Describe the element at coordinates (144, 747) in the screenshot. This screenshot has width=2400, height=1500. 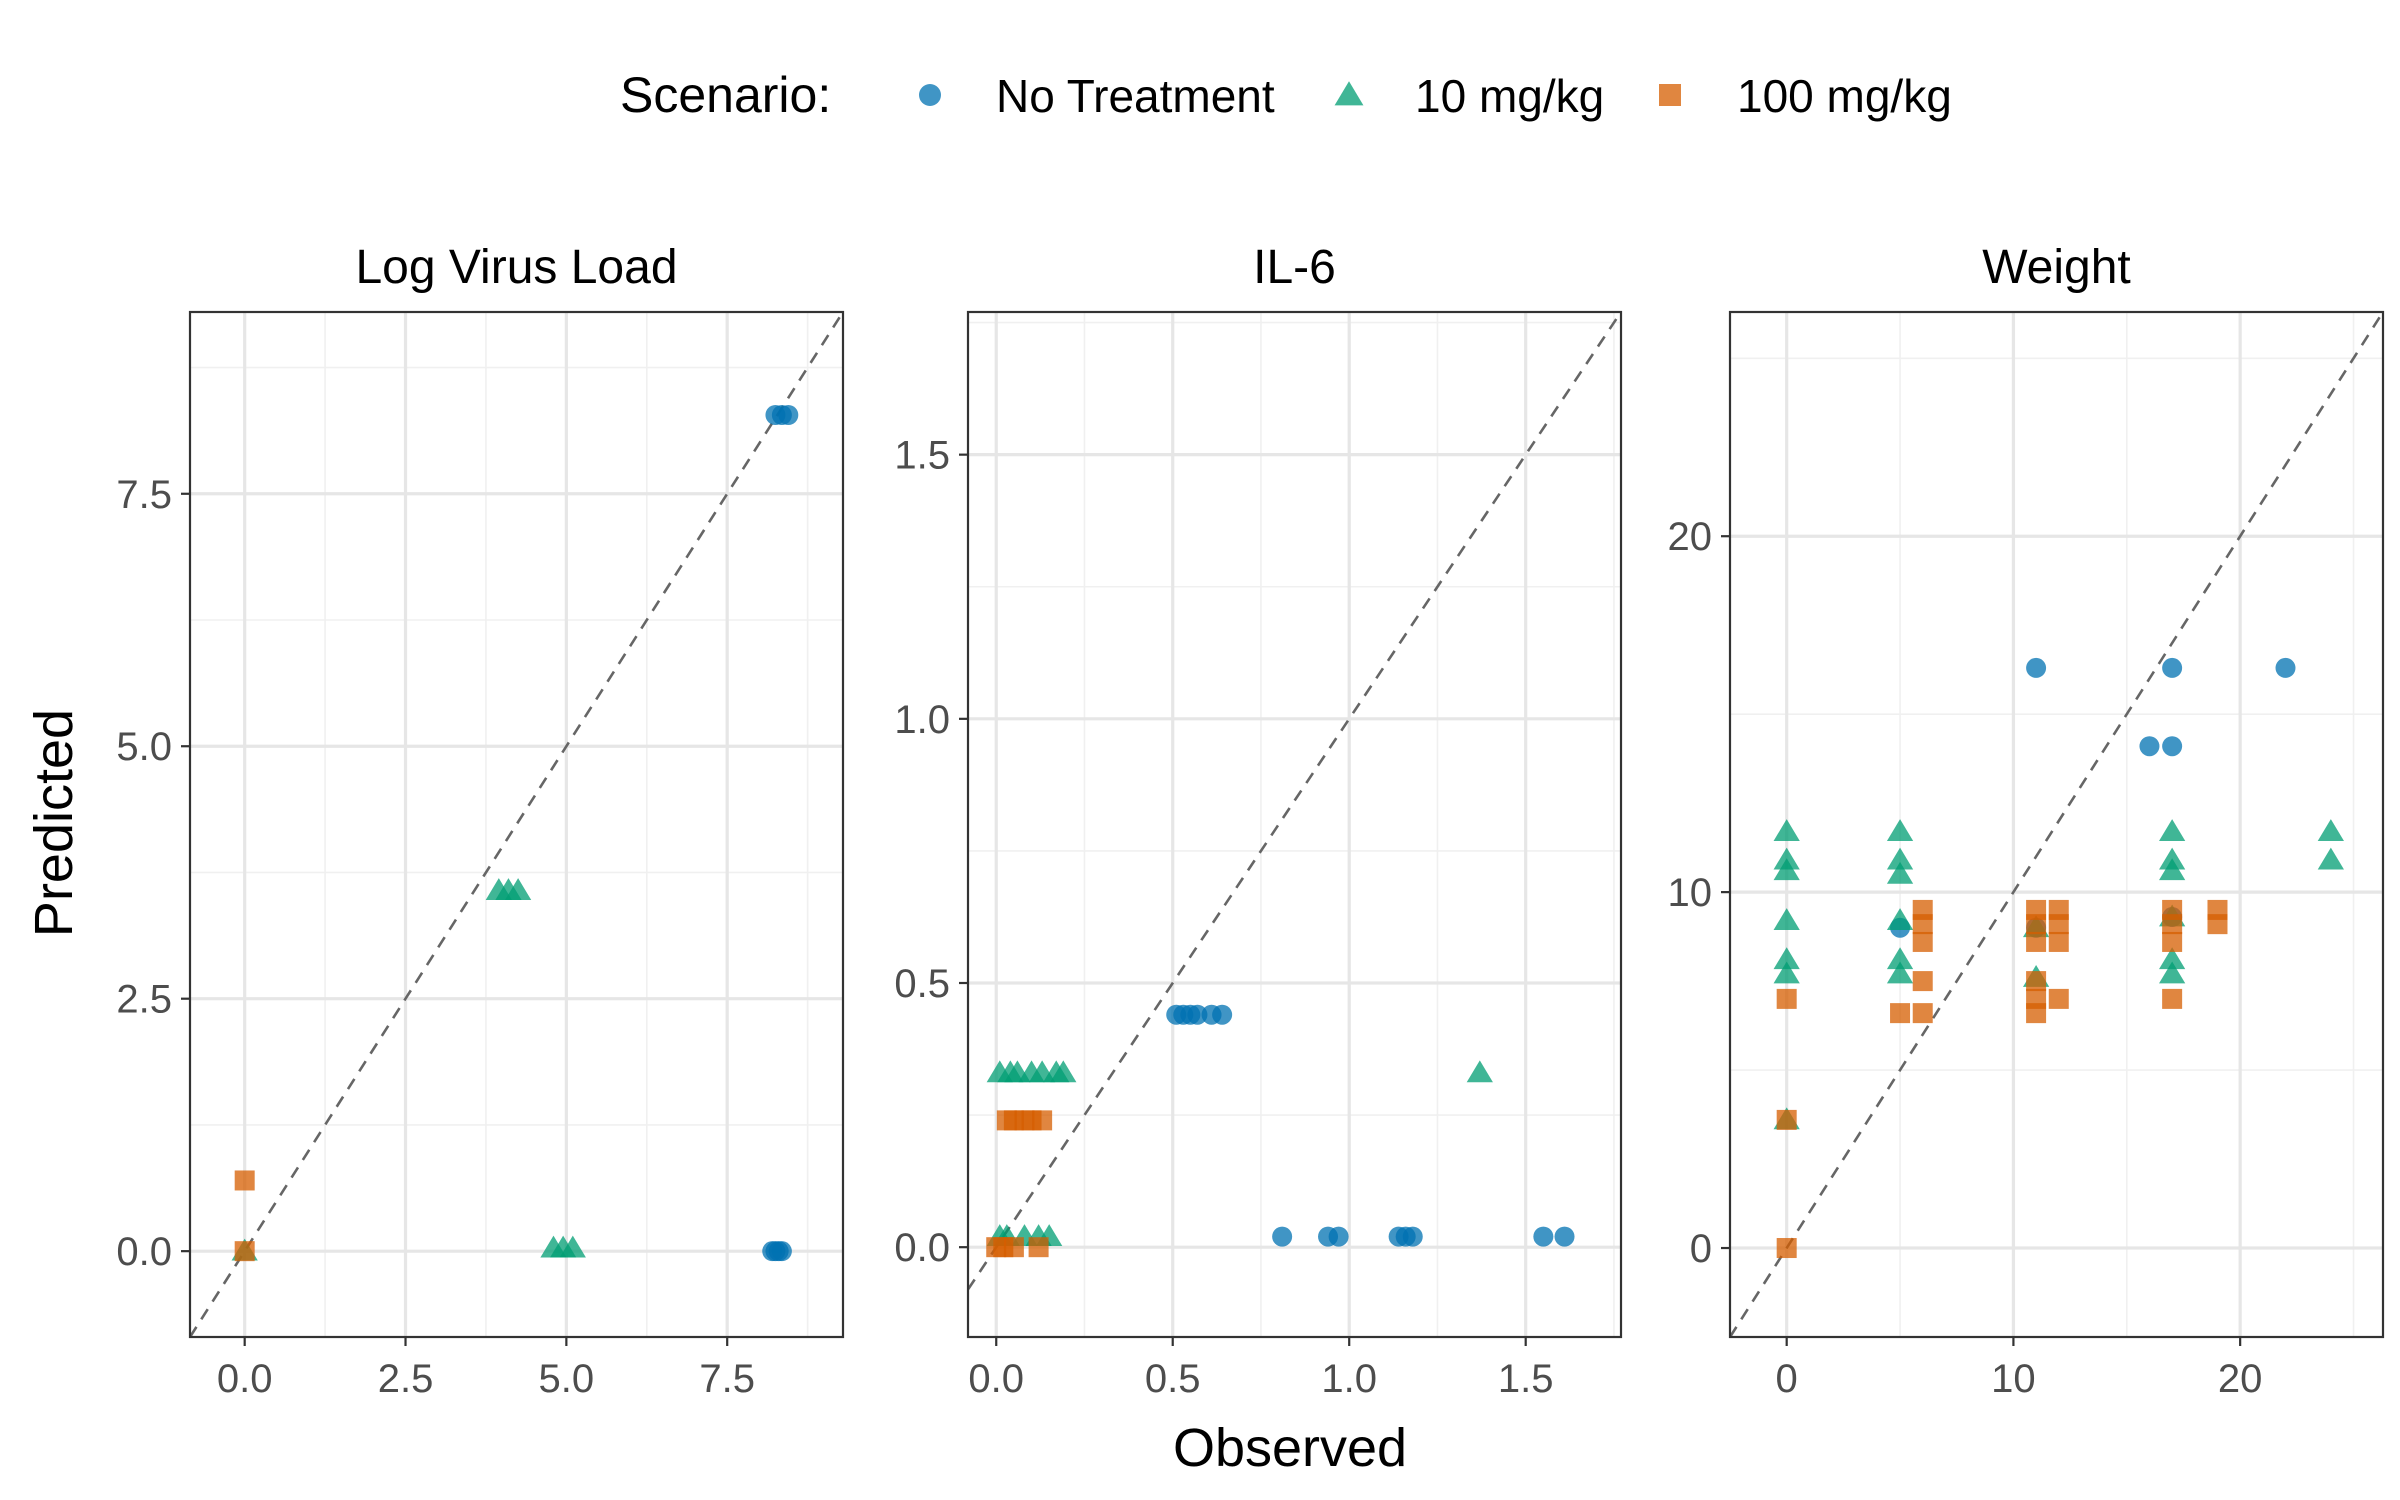
I see `y-tick-label: 5.0` at that location.